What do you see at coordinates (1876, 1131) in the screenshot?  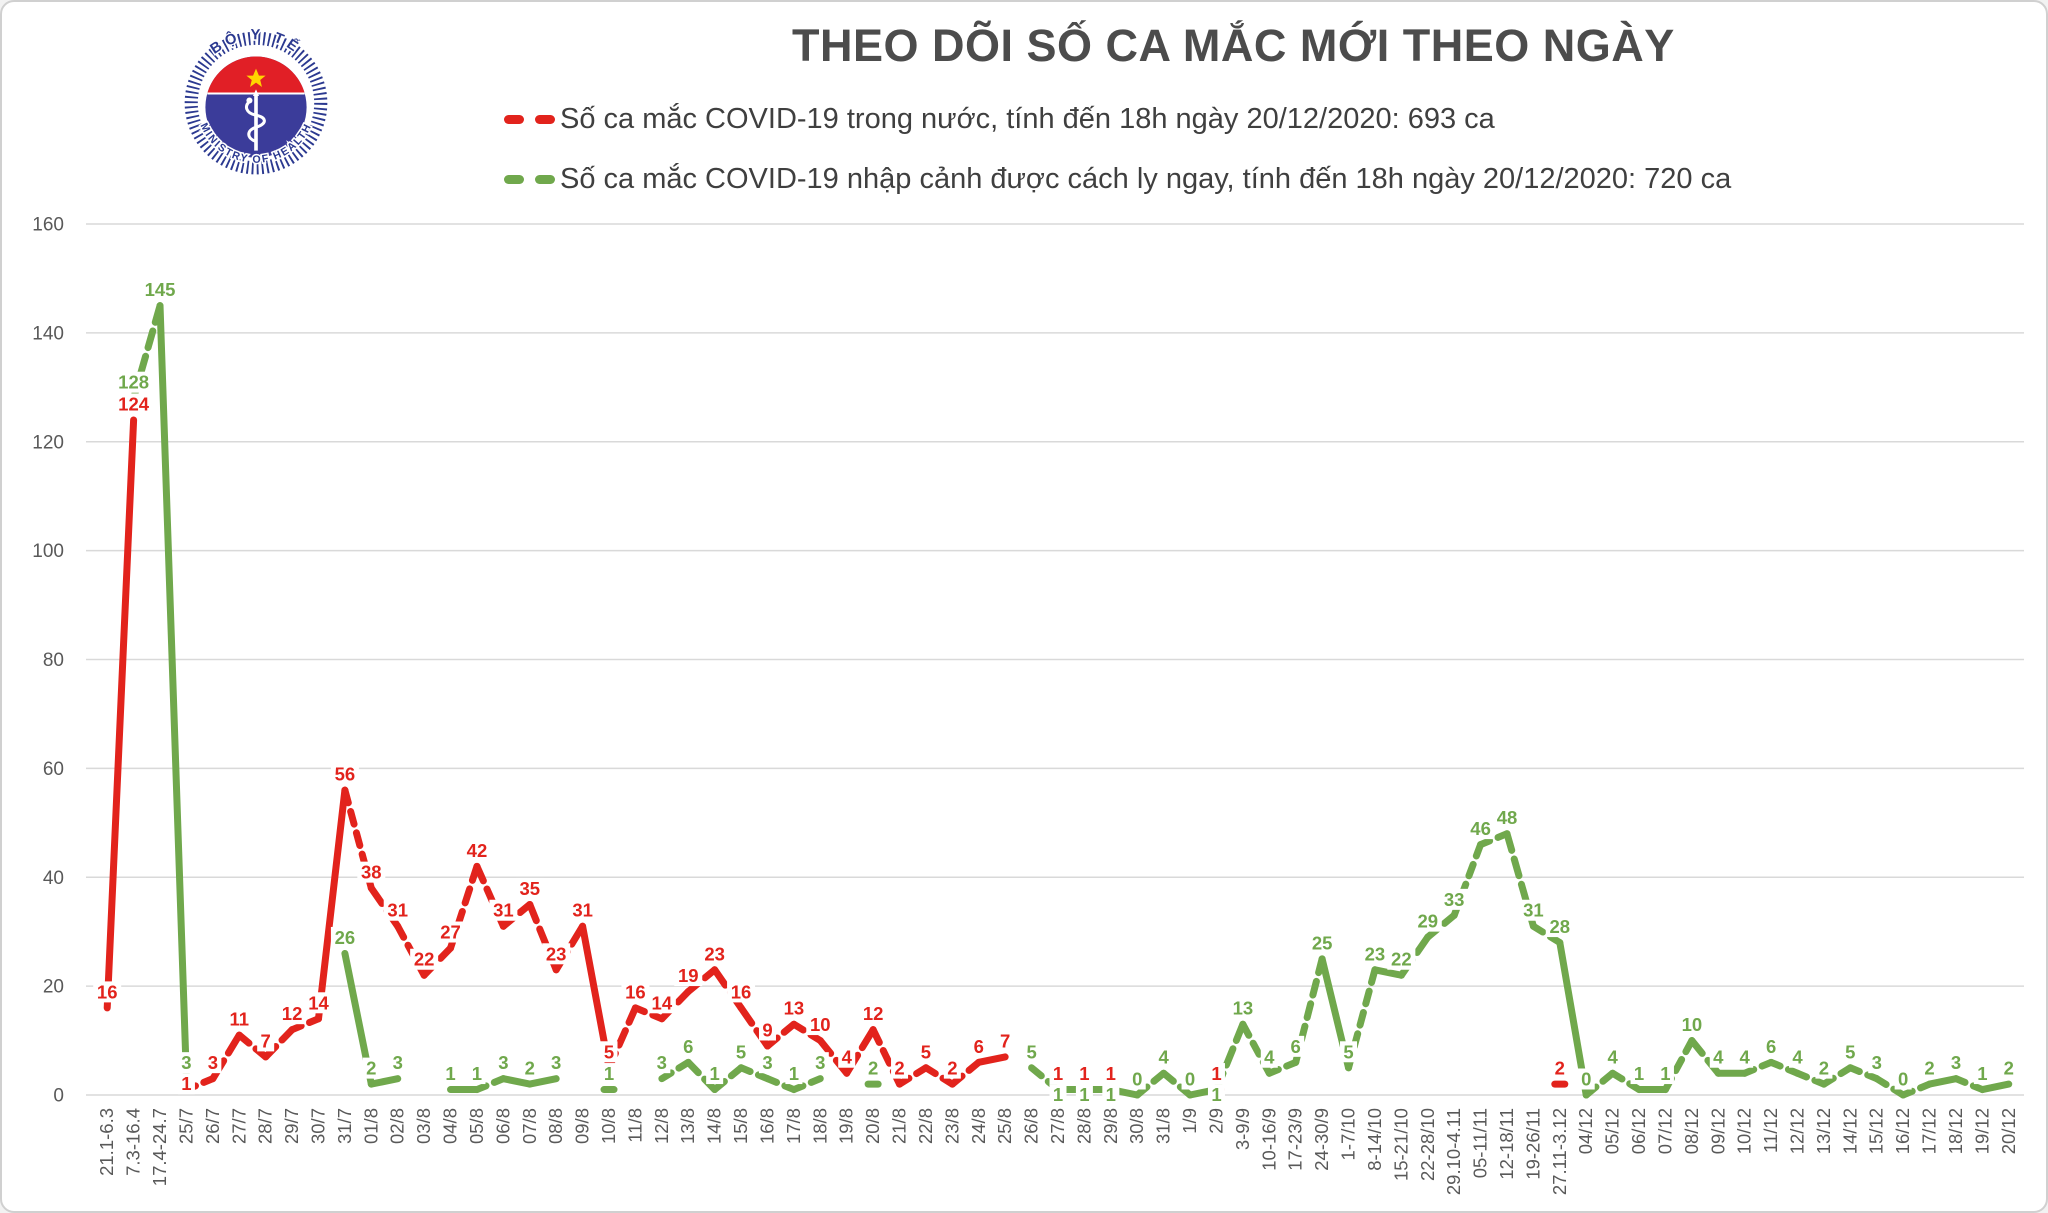 I see `x-tick-label: 15/12` at bounding box center [1876, 1131].